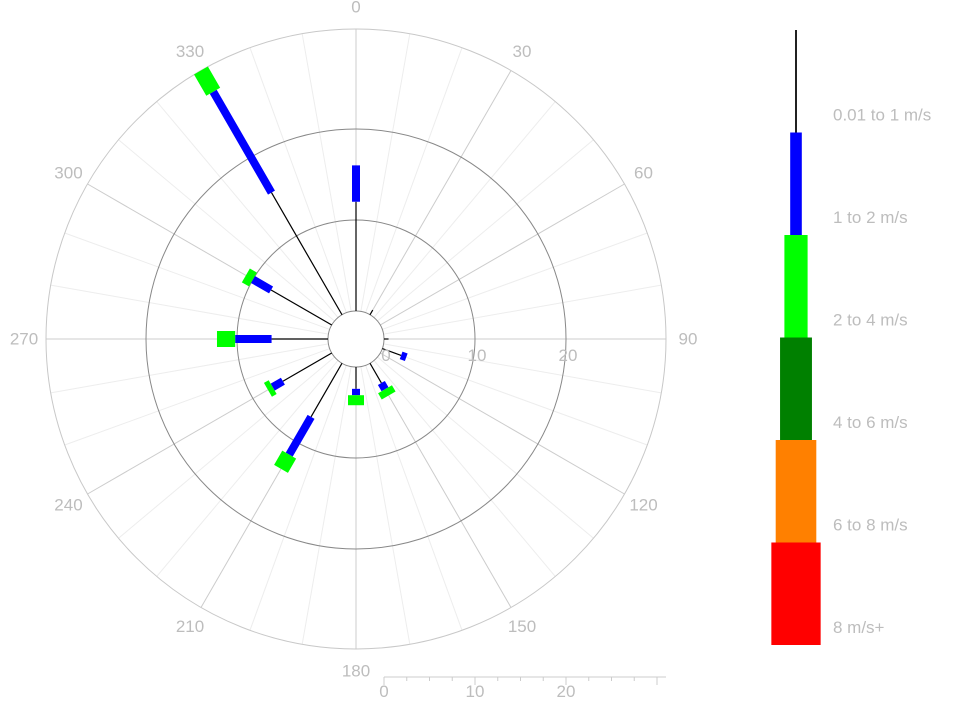 The image size is (953, 704). Describe the element at coordinates (882, 115) in the screenshot. I see `legend-label: 0.01 to 1 m/s` at that location.